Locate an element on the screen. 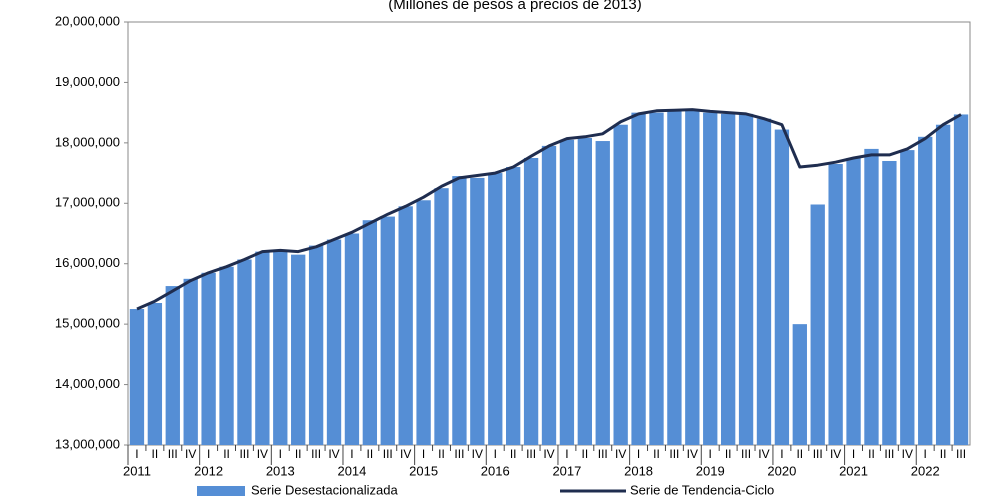  y-tick-label: 18,000,000 is located at coordinates (87, 141).